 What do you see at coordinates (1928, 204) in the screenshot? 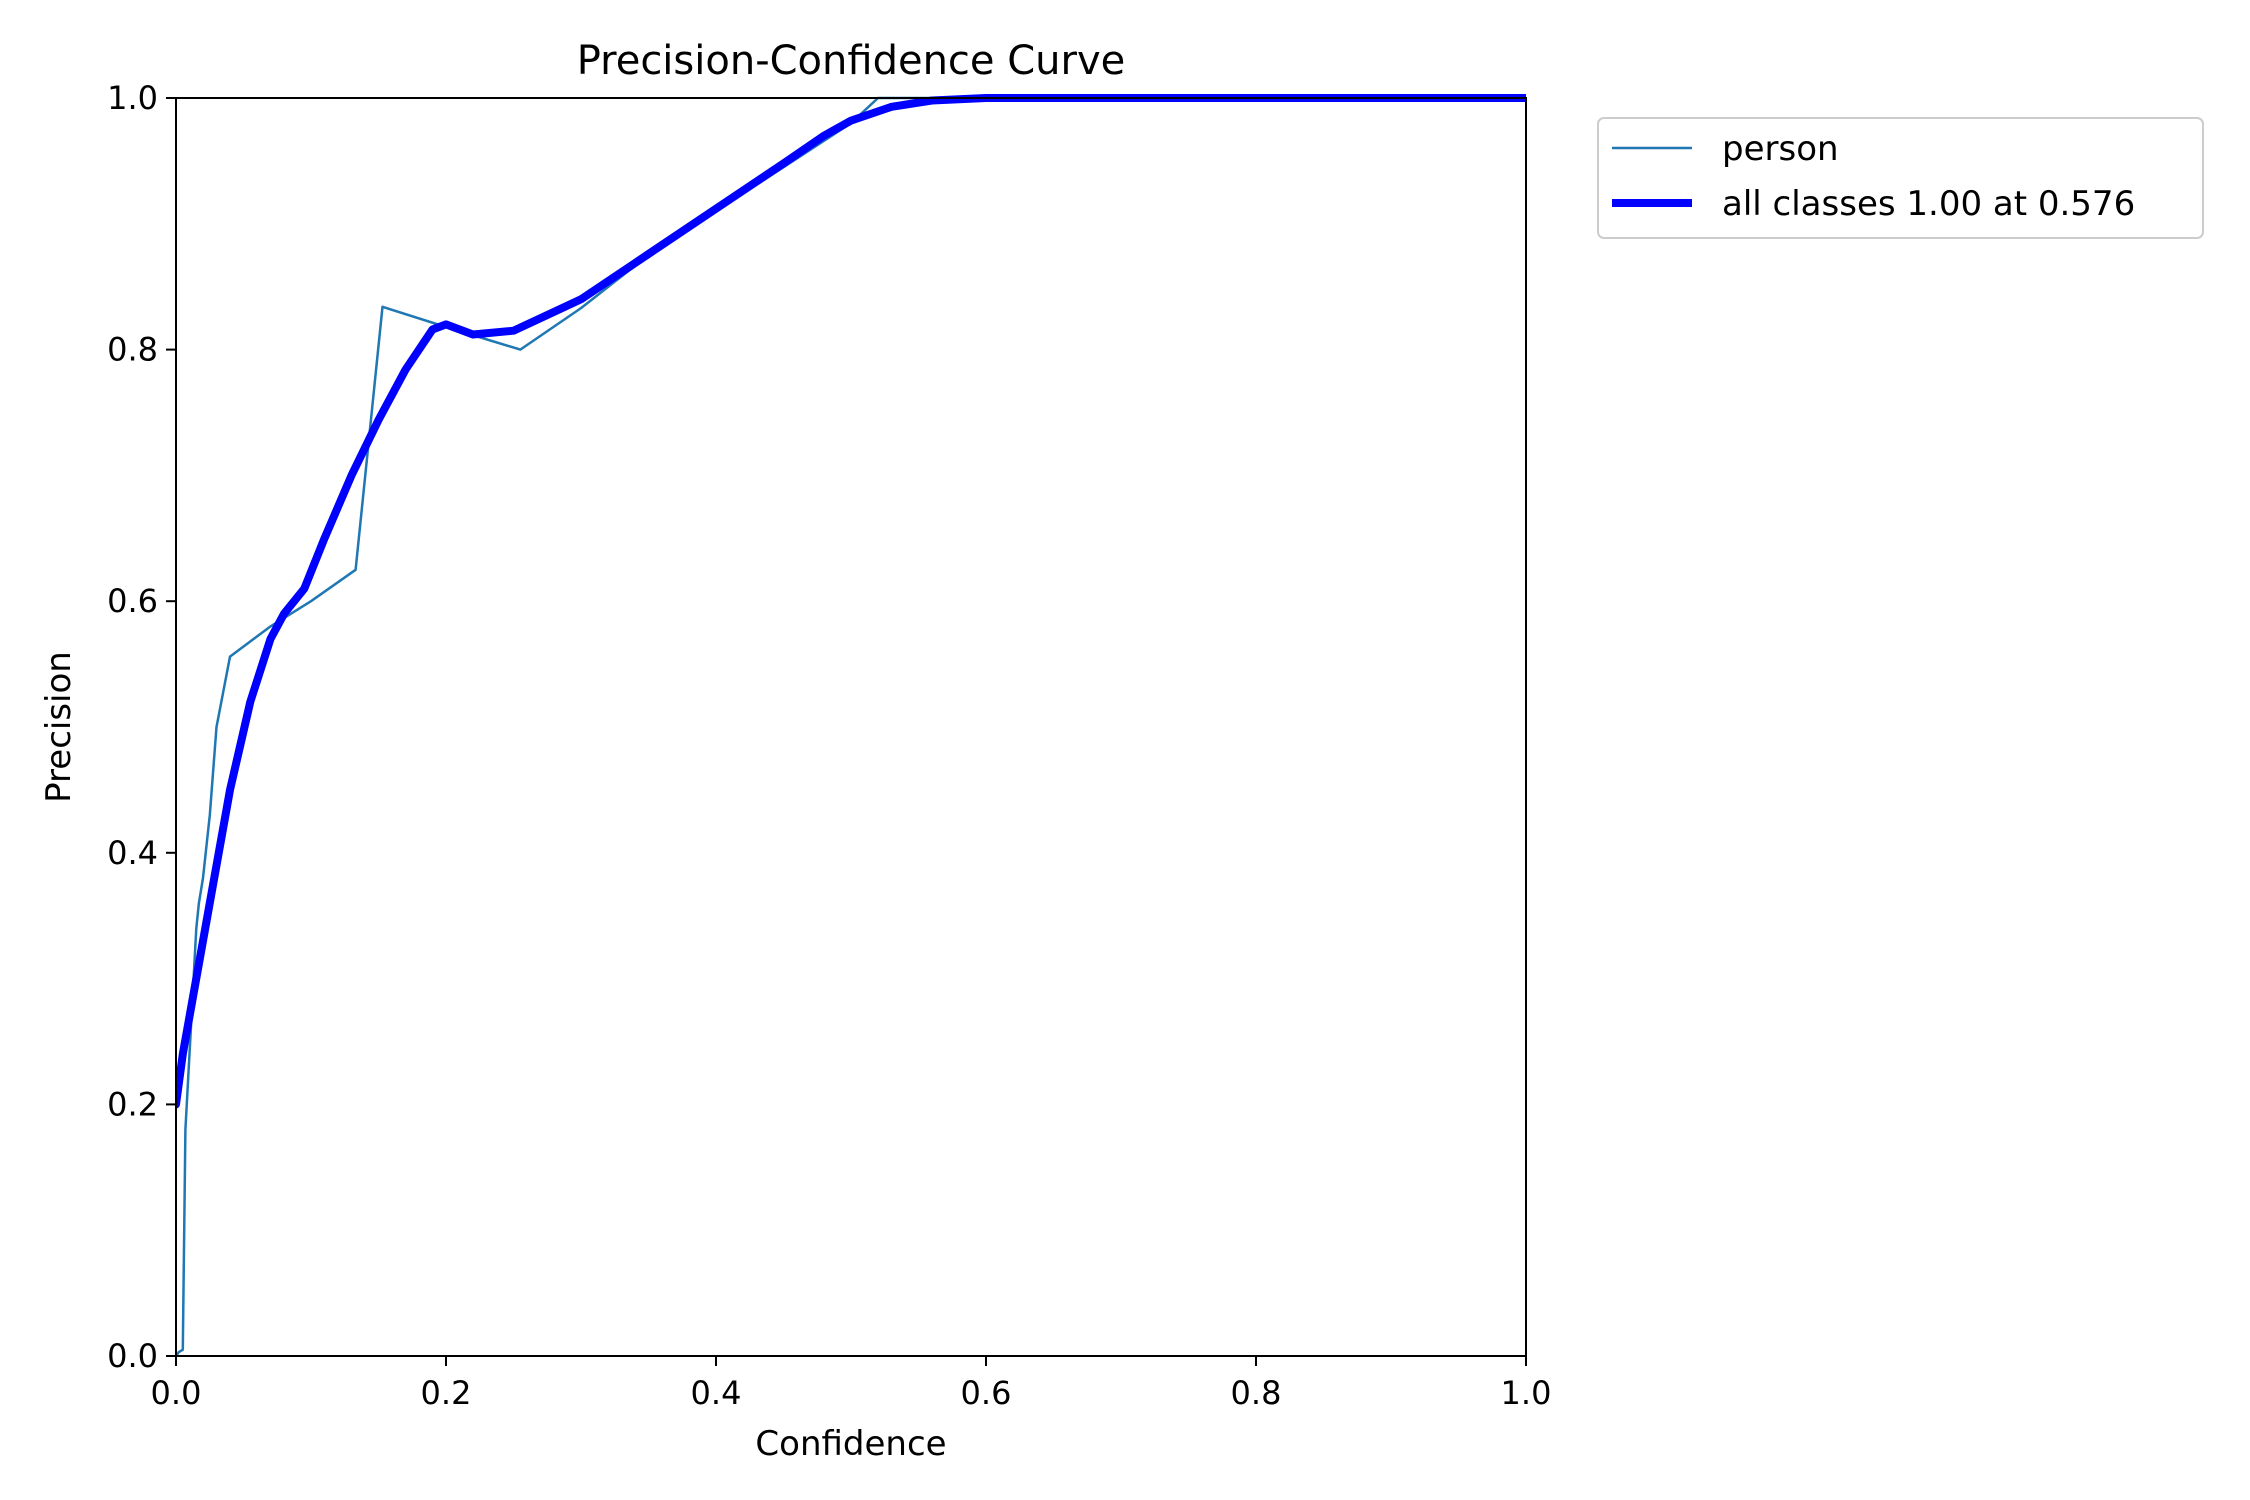
I see `legend-label-all-classes: all classes 1.00 at 0.576` at bounding box center [1928, 204].